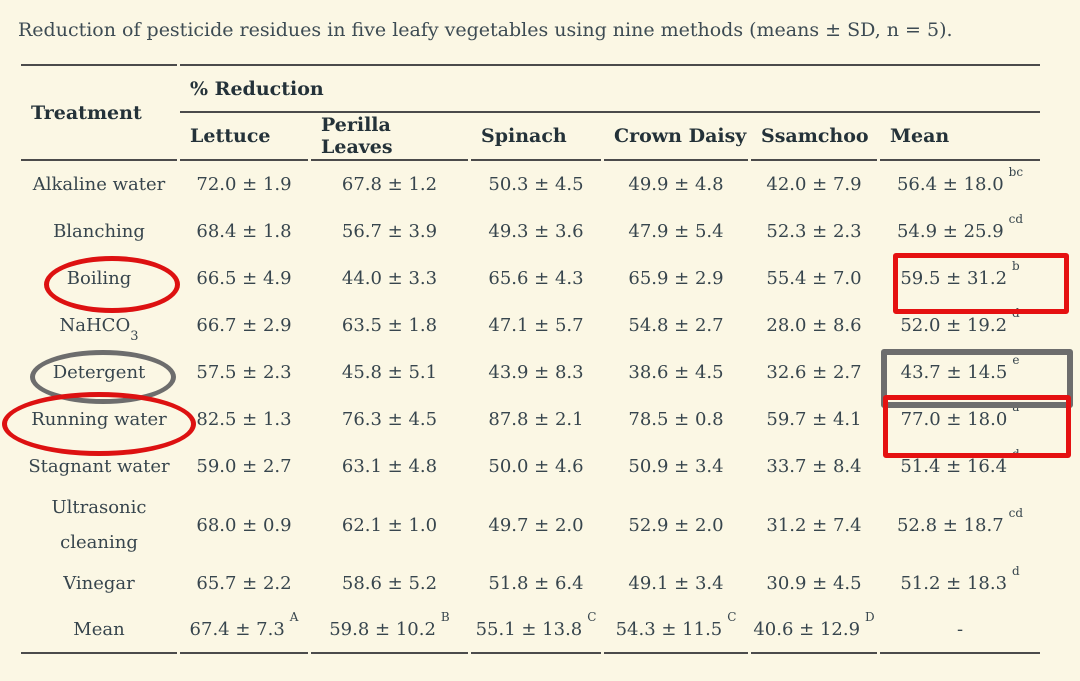 The width and height of the screenshot is (1080, 681). What do you see at coordinates (99, 231) in the screenshot?
I see `treatment-cell: Blanching` at bounding box center [99, 231].